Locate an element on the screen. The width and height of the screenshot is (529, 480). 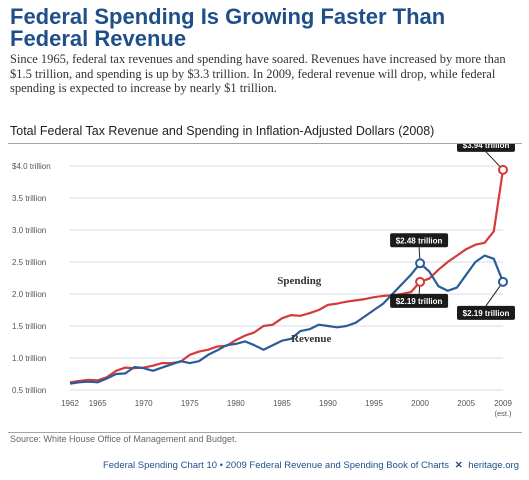
x-tick-label: 1990 is located at coordinates (328, 403).